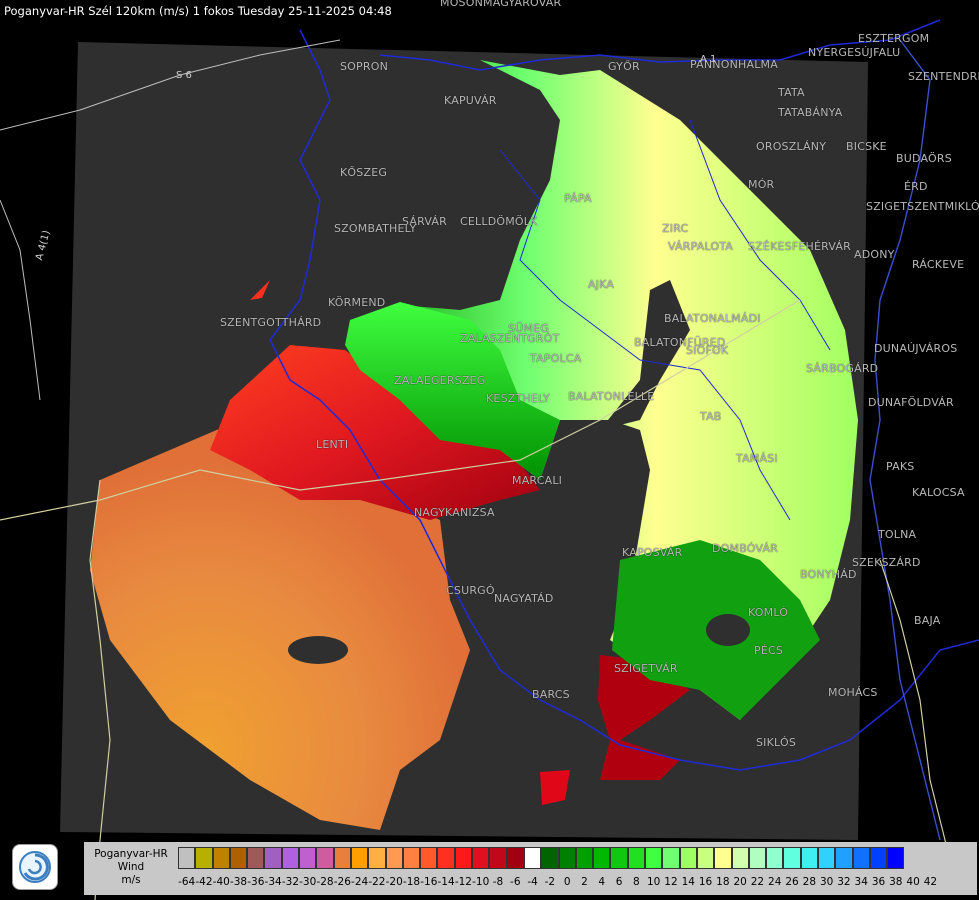  Describe the element at coordinates (927, 620) in the screenshot. I see `place-label: BAJA` at that location.